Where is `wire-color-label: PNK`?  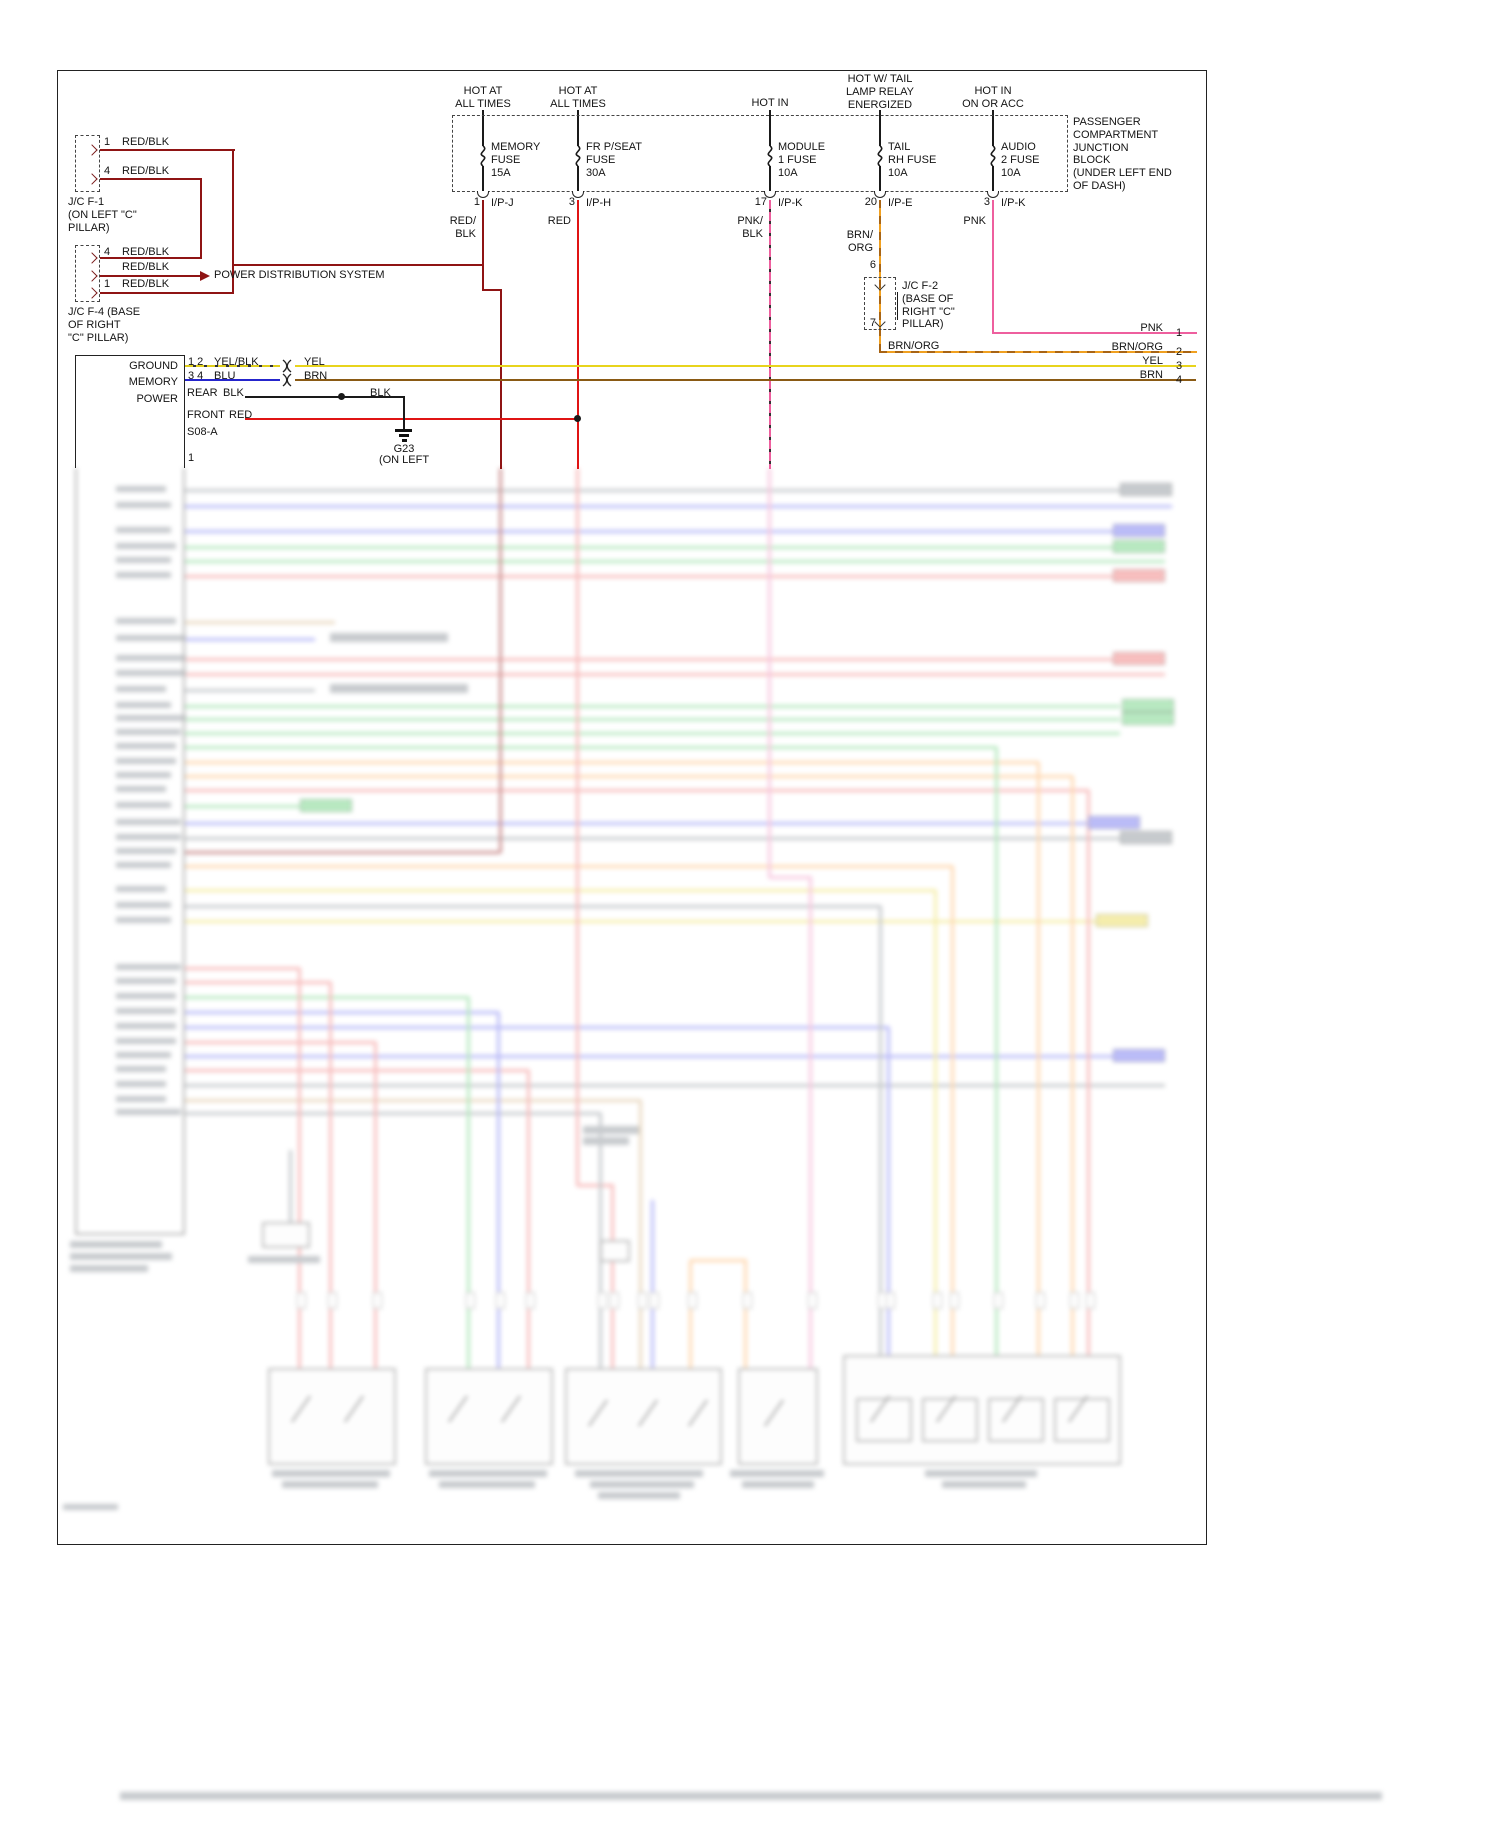
wire-color-label: PNK is located at coordinates (1151, 328).